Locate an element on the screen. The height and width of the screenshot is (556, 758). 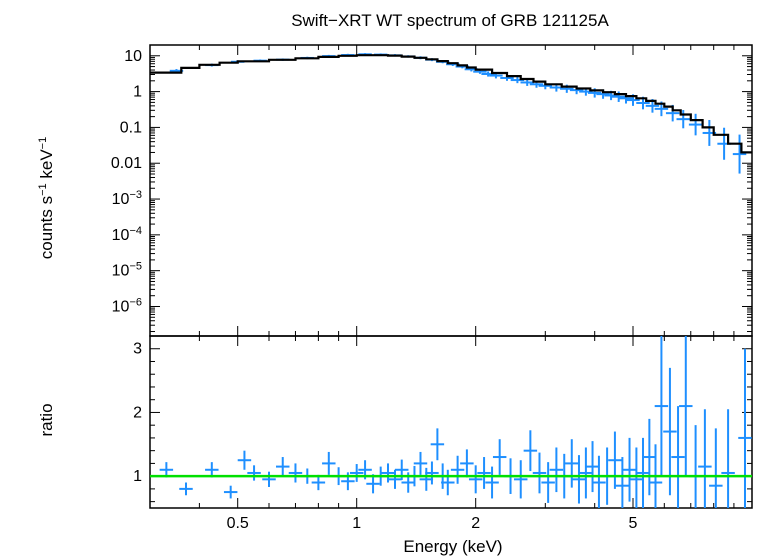
spectrum-y-tick-label: 10 is located at coordinates (133, 56).